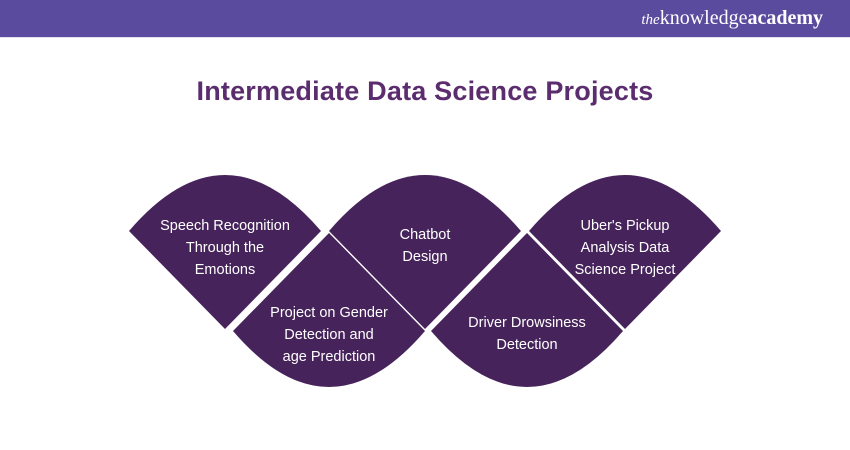  I want to click on project-shape-speech-recognition: Speech Recognition Through the Emotions, so click(225, 252).